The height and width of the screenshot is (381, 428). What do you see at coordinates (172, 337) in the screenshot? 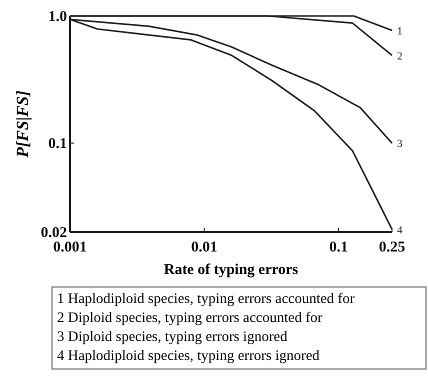
I see `text: 3 Diploid species, typing errors ignored` at bounding box center [172, 337].